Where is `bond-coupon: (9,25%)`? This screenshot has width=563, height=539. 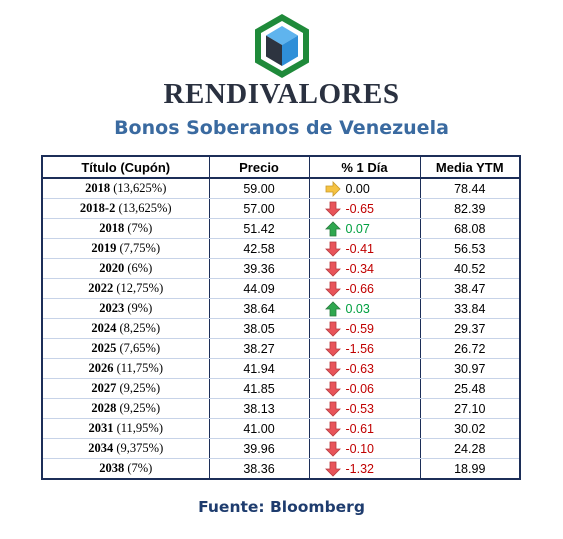
bond-coupon: (9,25%) is located at coordinates (138, 408).